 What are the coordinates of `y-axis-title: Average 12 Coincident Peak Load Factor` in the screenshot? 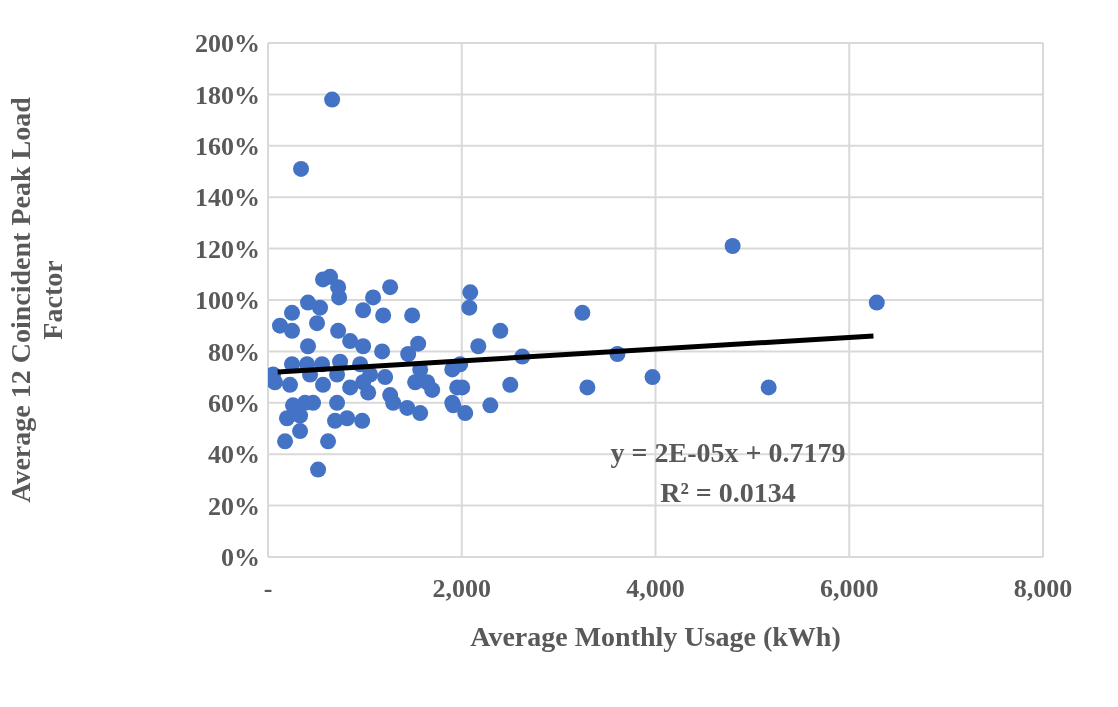 It's located at (36, 299).